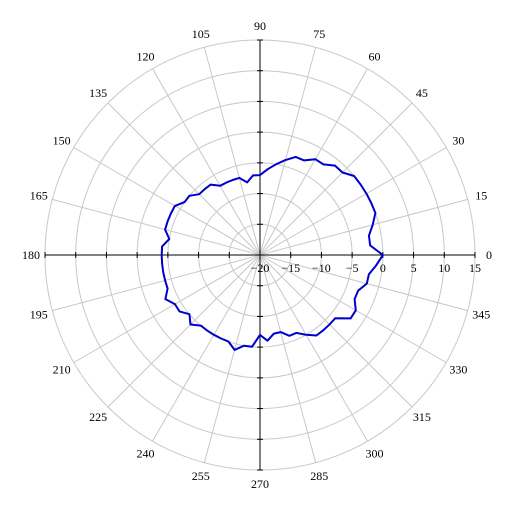  I want to click on angle-tick-label-210: 210, so click(62, 370).